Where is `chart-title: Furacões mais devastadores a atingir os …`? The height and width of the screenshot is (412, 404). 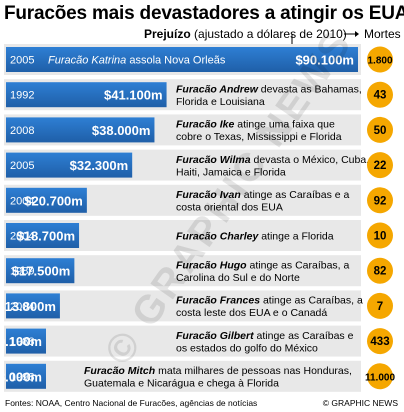 chart-title: Furacões mais devastadores a atingir os … is located at coordinates (204, 13).